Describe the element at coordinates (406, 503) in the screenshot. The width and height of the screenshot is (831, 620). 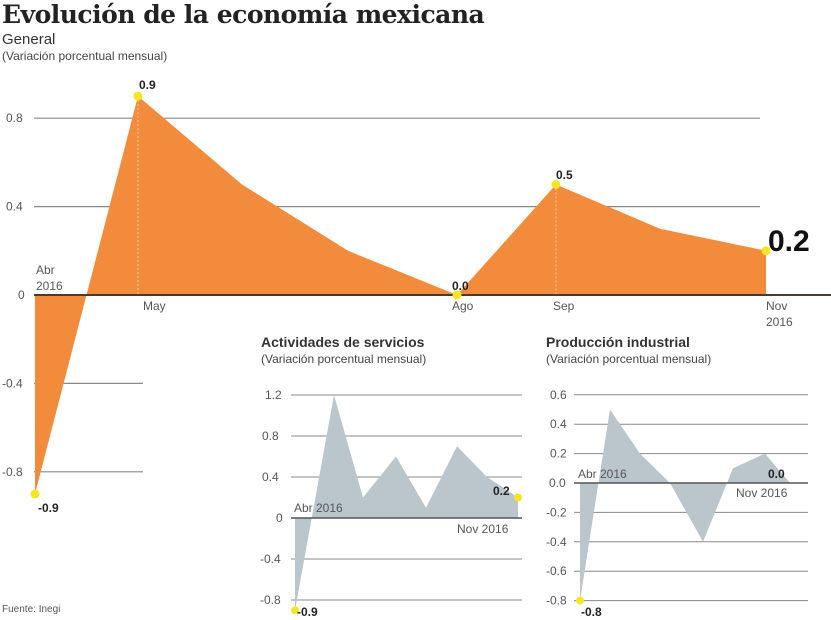
I see `services-area` at that location.